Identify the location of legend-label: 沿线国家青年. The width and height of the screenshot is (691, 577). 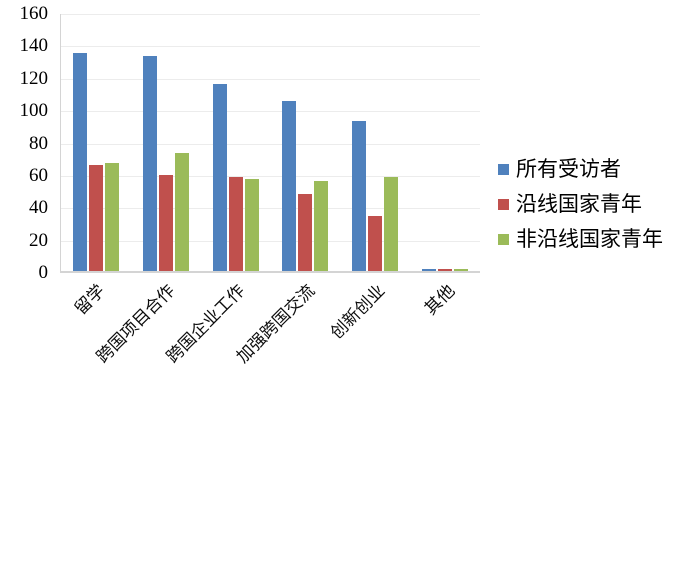
(579, 204).